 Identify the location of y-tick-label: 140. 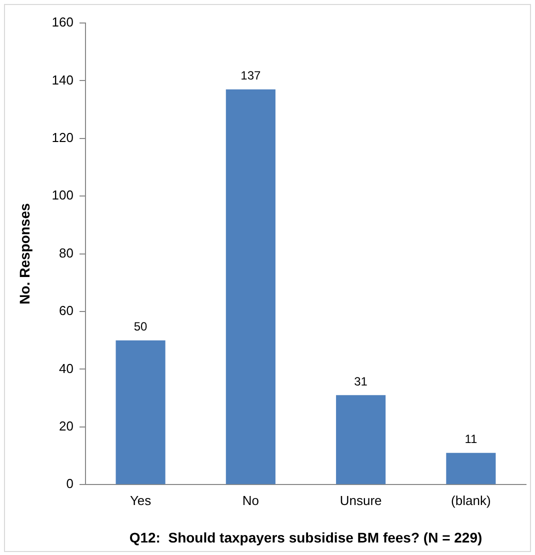
(63, 80).